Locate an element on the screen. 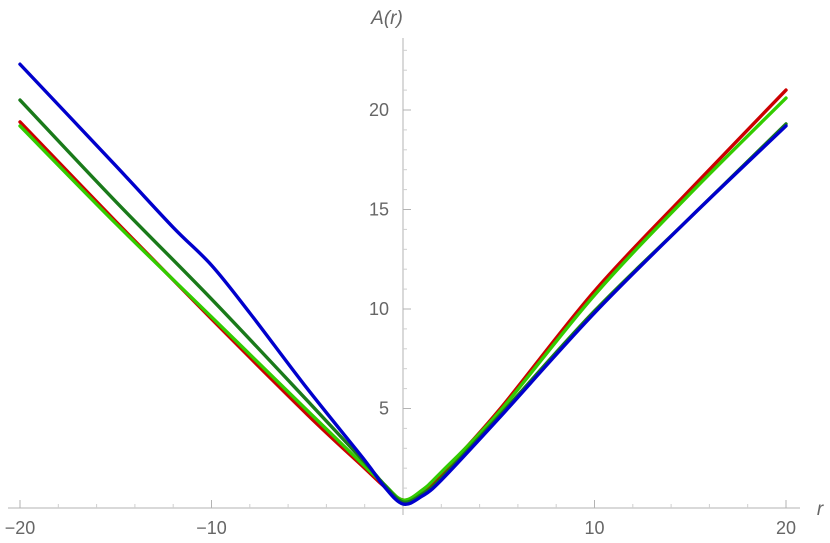 The image size is (830, 543). y-ticks: 5 10 15 20 is located at coordinates (390, 269).